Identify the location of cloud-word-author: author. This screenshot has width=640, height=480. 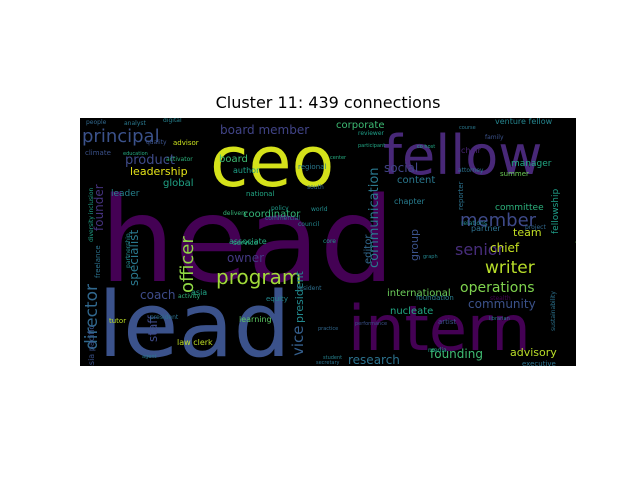
(246, 170).